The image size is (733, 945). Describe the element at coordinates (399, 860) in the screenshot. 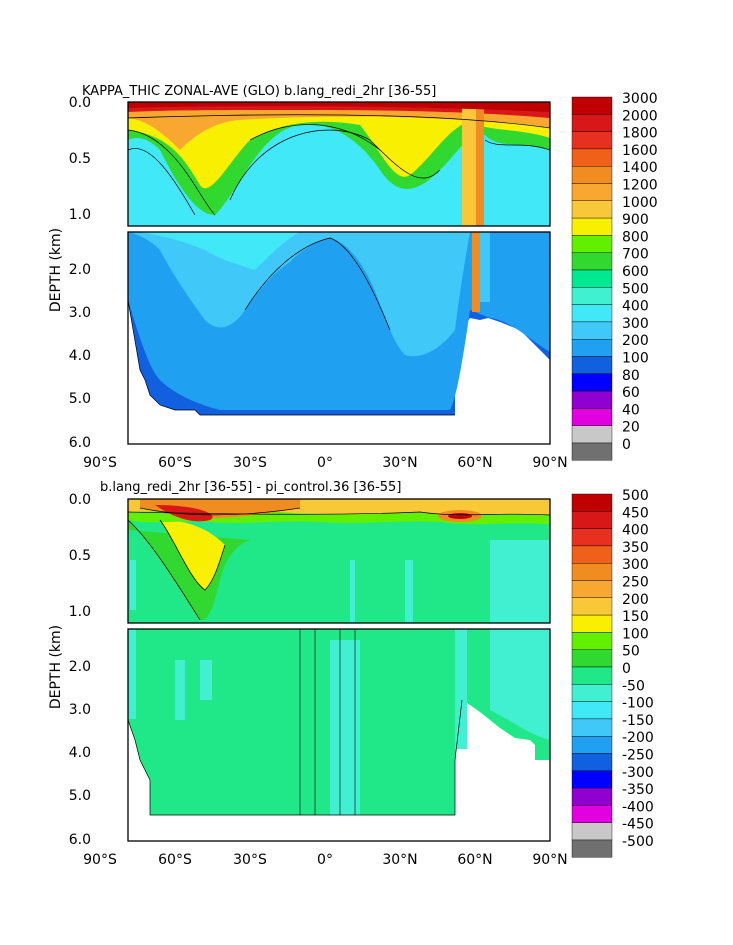

I see `bottom-xtick-4: 30°N` at that location.